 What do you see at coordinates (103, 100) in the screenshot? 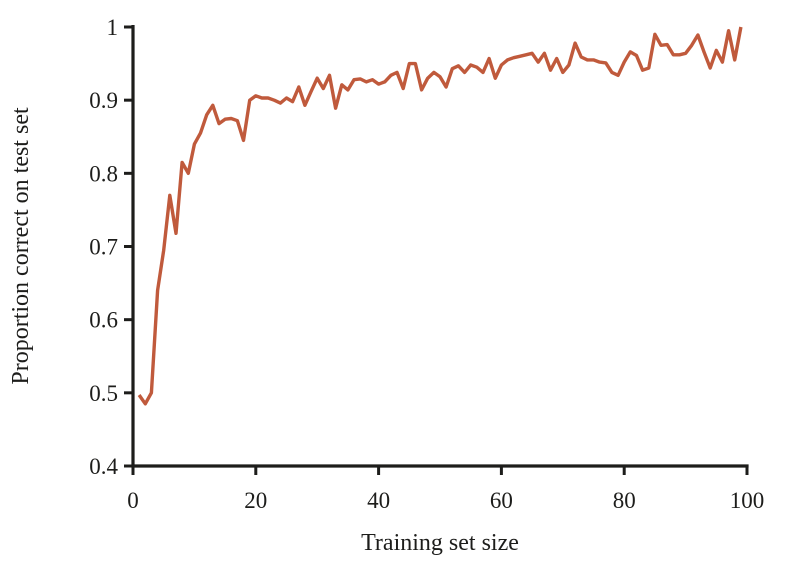
I see `y-tick-label: 0.9` at bounding box center [103, 100].